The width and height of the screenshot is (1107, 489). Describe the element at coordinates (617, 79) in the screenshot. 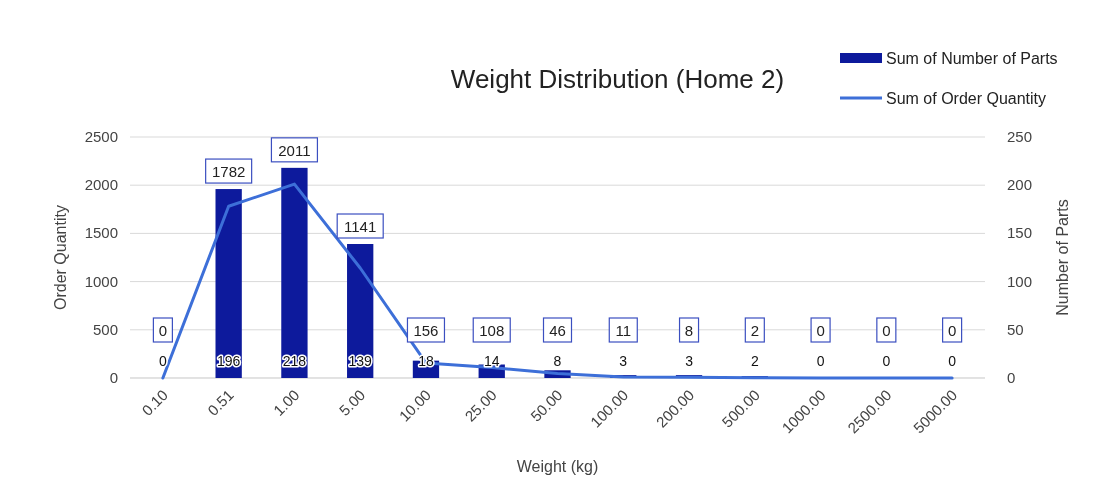

I see `chart-title: Weight Distribution (Home 2)` at that location.